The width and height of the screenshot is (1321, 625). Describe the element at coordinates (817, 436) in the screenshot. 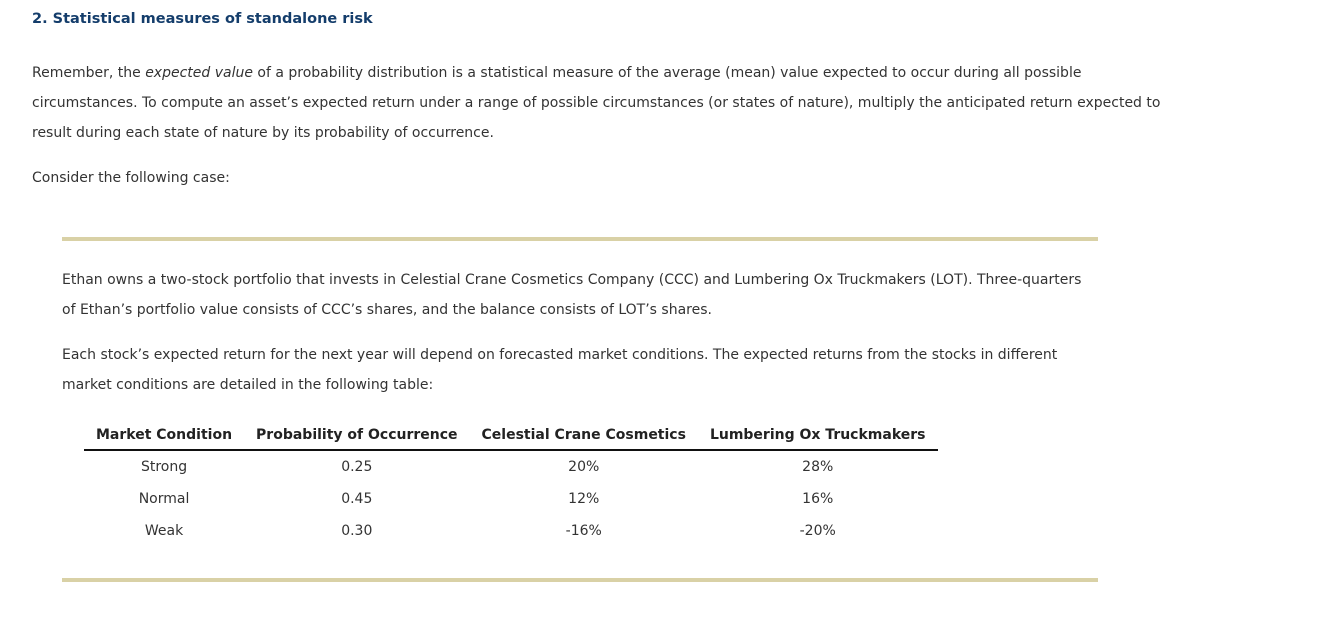

I see `header-lot: Lumbering Ox Truckmakers` at that location.